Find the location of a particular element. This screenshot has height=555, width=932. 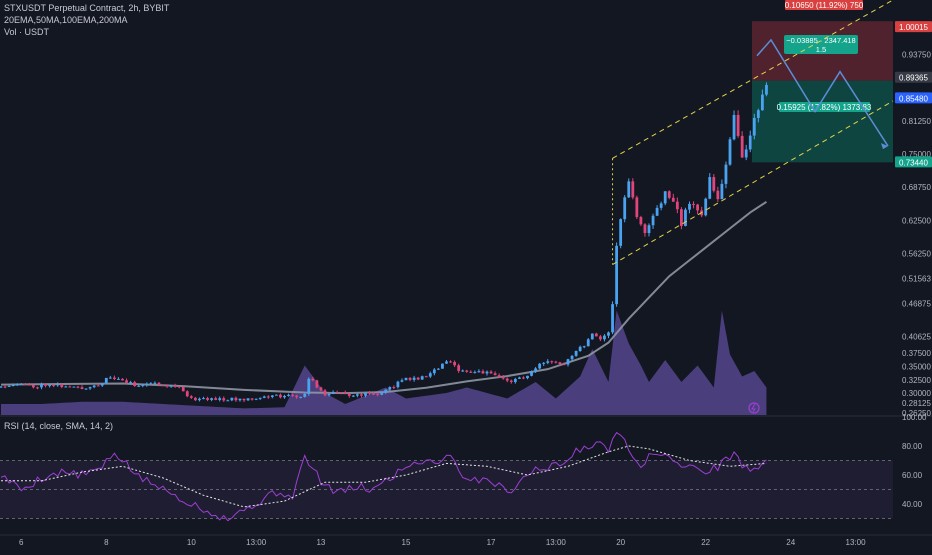

price-tick-label: 0.37500 is located at coordinates (916, 353).